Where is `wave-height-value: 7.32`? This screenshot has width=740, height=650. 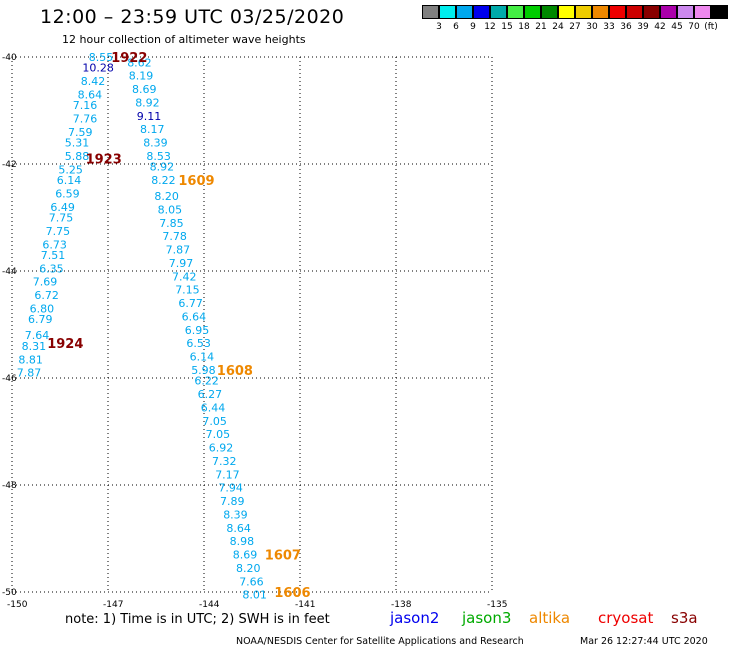 wave-height-value: 7.32 is located at coordinates (224, 461).